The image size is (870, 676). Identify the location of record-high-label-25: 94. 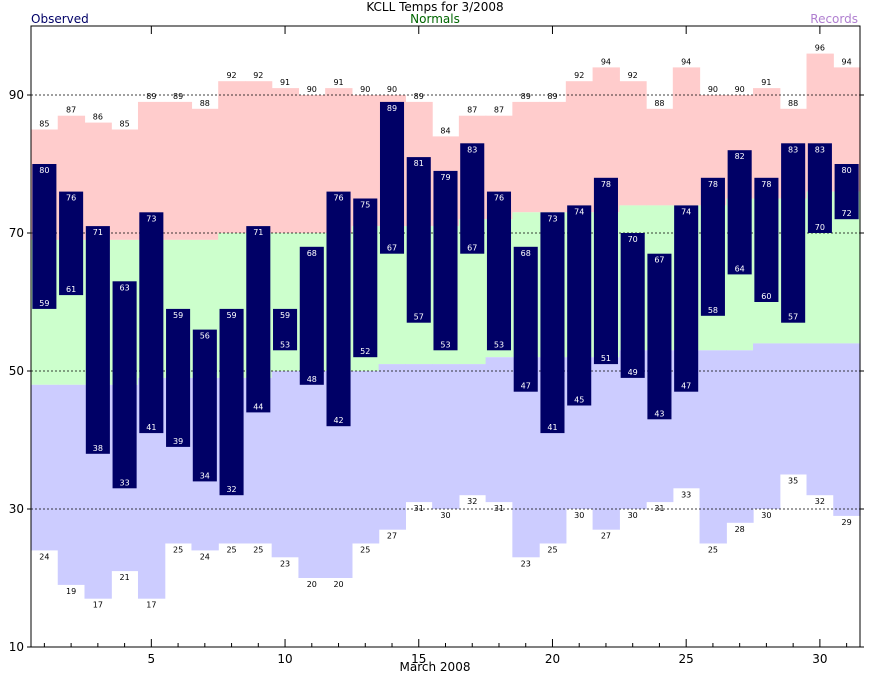
(686, 61).